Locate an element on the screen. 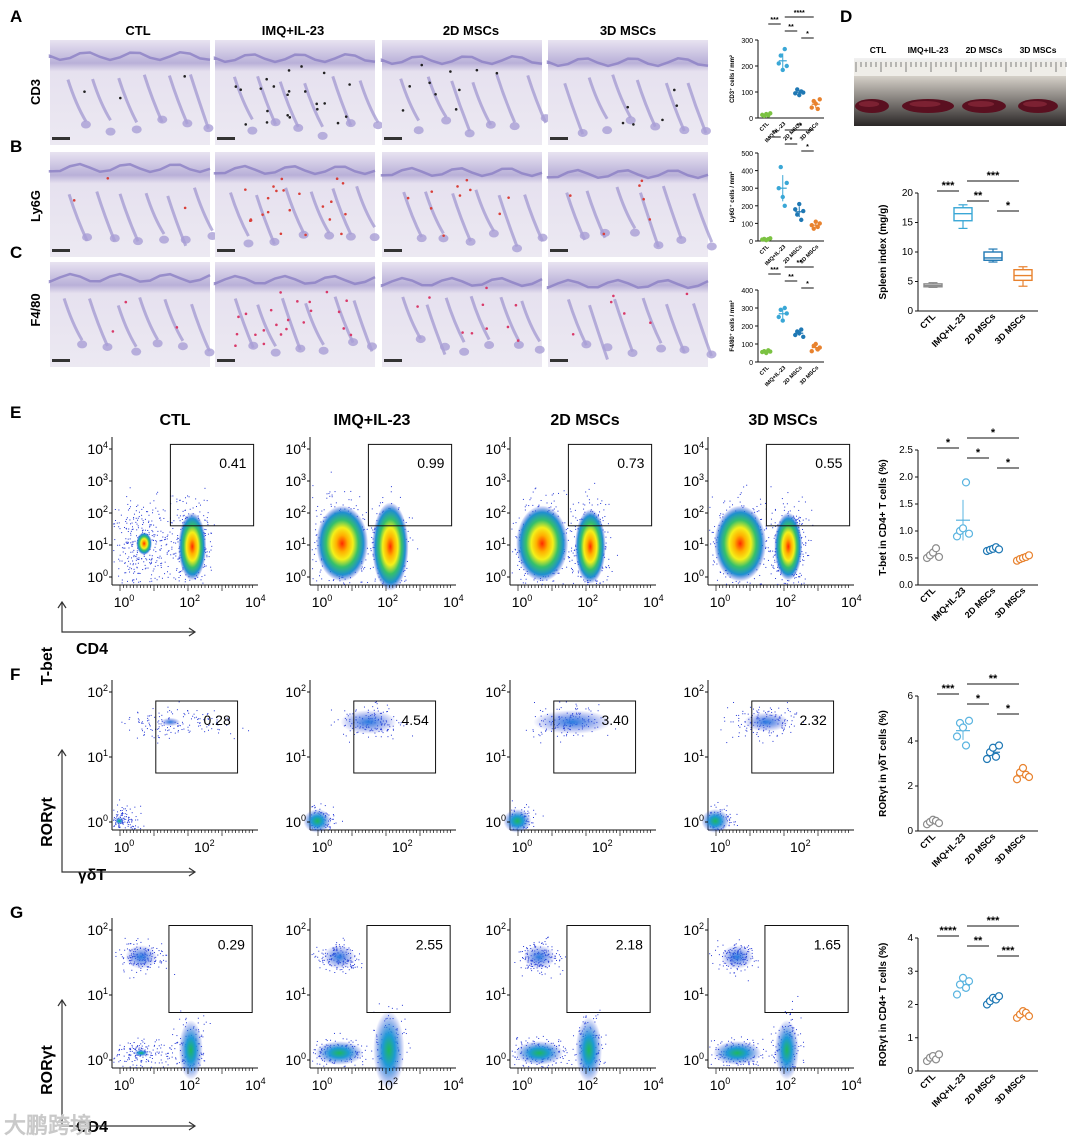  density-cluster is located at coordinates (715, 821).